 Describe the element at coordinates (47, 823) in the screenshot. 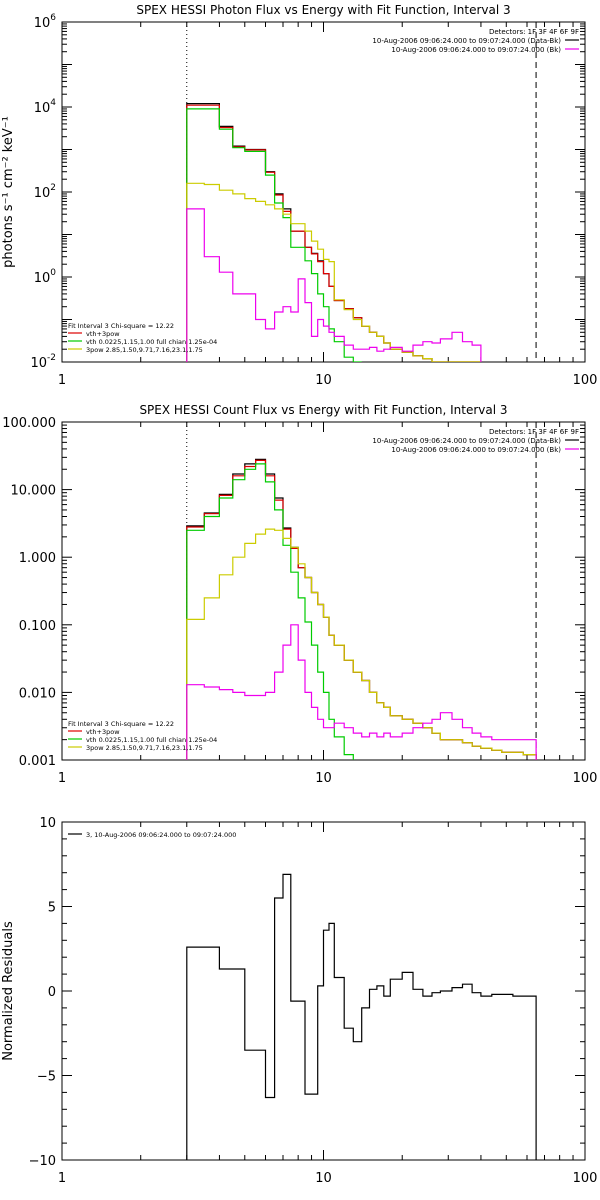

I see `y-tick-label: 10` at that location.